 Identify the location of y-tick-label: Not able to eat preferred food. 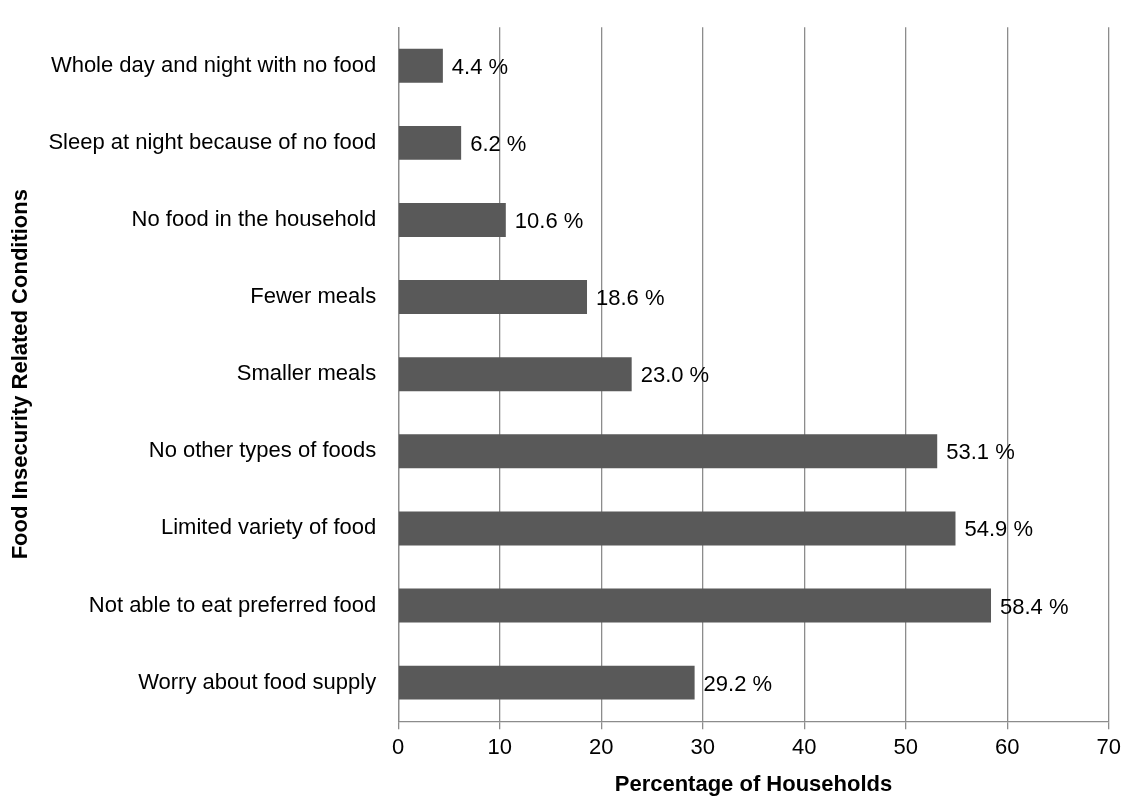
(232, 604).